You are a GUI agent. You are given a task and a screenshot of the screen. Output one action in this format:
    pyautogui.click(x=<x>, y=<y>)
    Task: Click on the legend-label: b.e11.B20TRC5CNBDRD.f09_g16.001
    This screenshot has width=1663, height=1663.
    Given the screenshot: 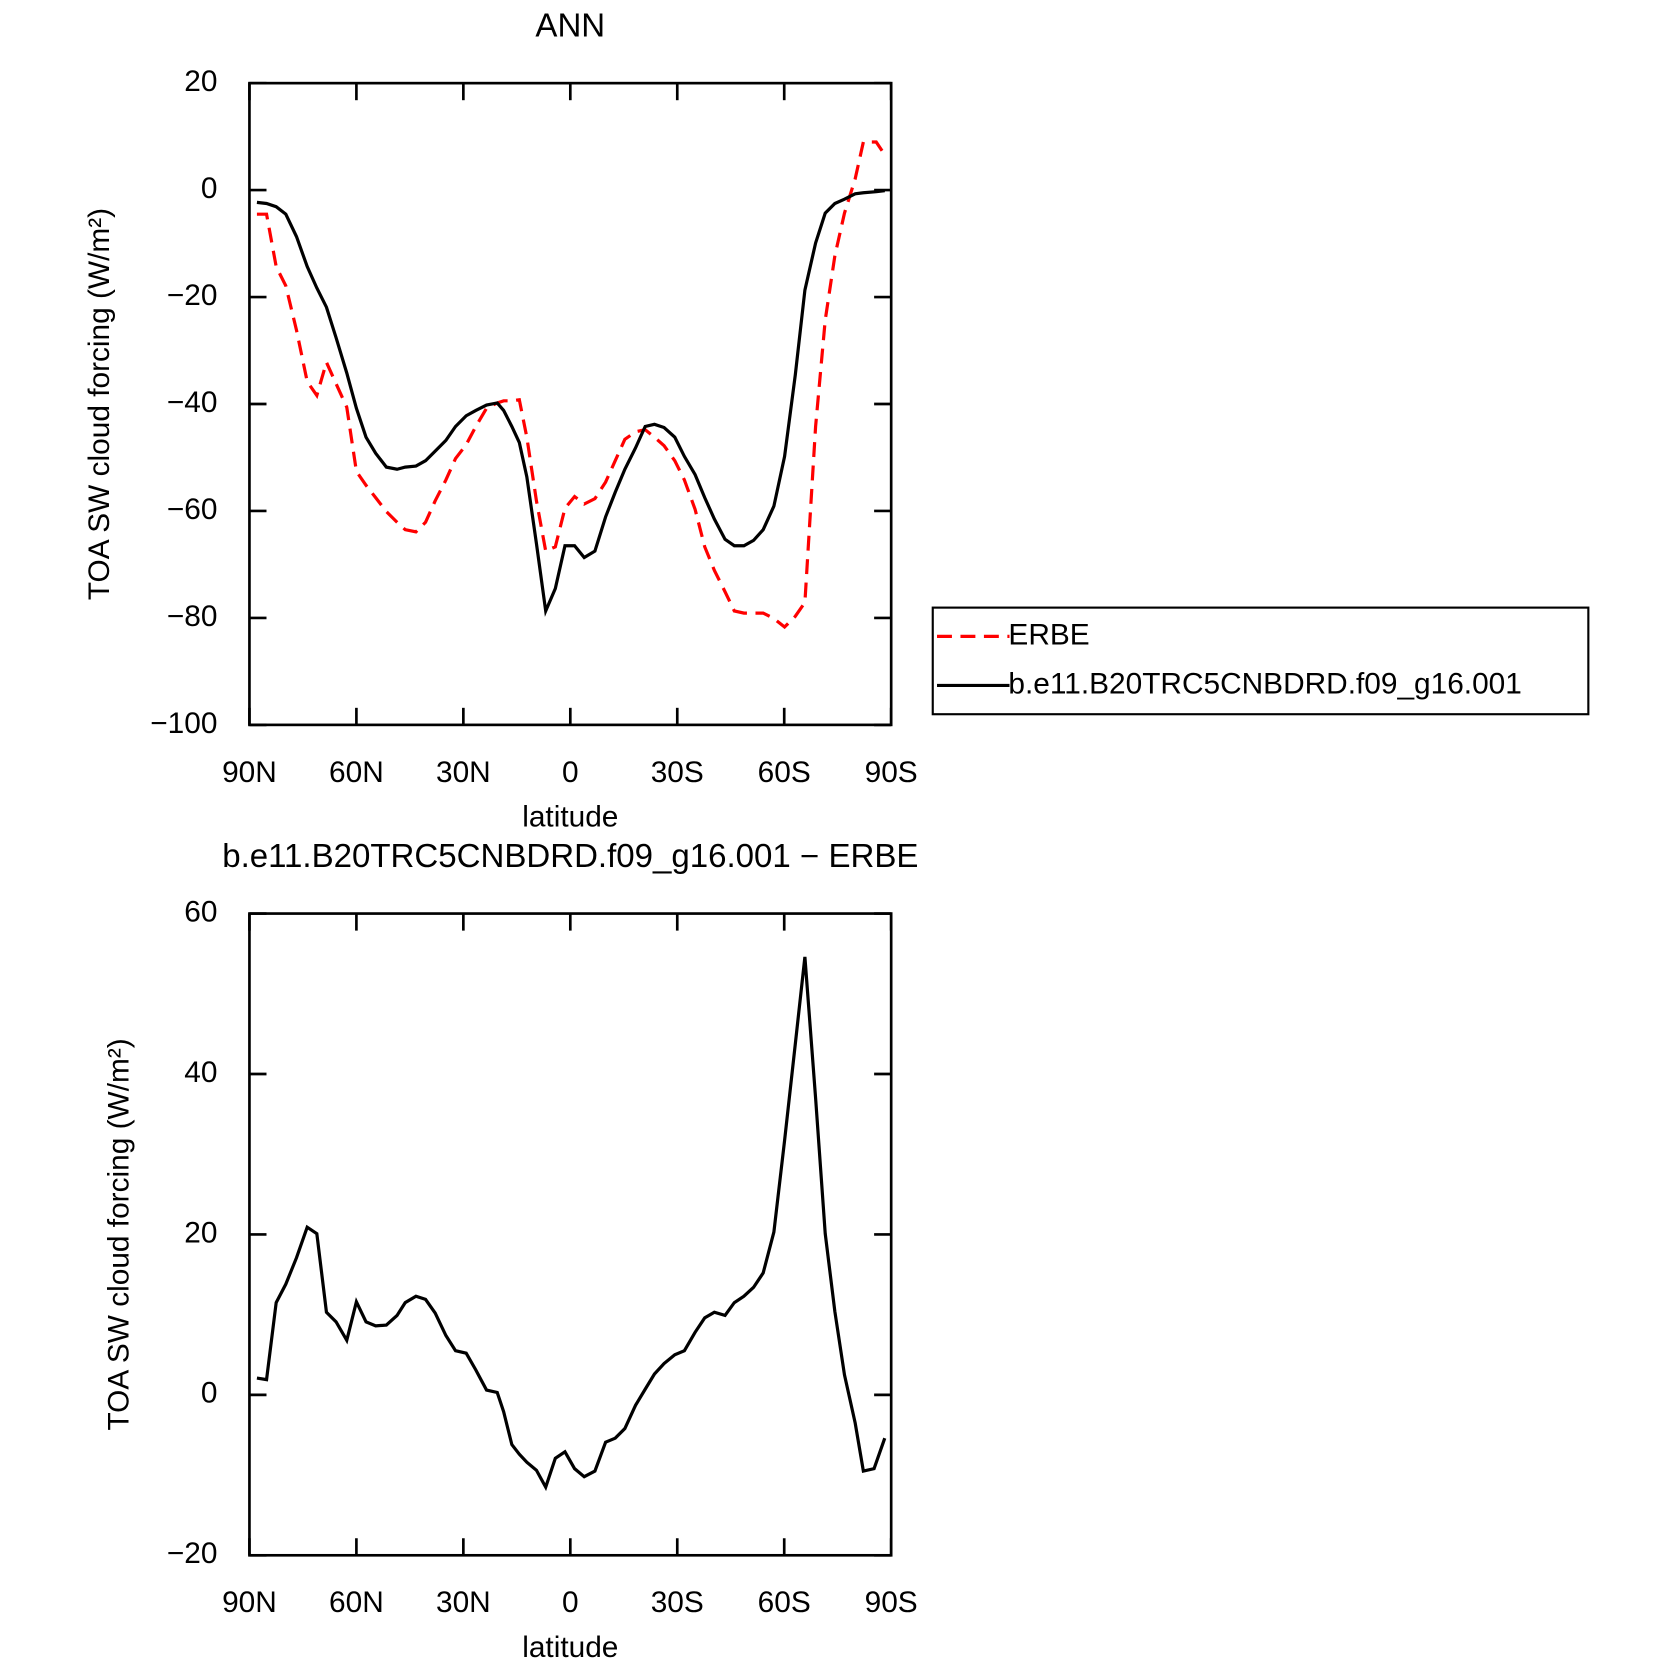 What is the action you would take?
    pyautogui.click(x=1264, y=683)
    